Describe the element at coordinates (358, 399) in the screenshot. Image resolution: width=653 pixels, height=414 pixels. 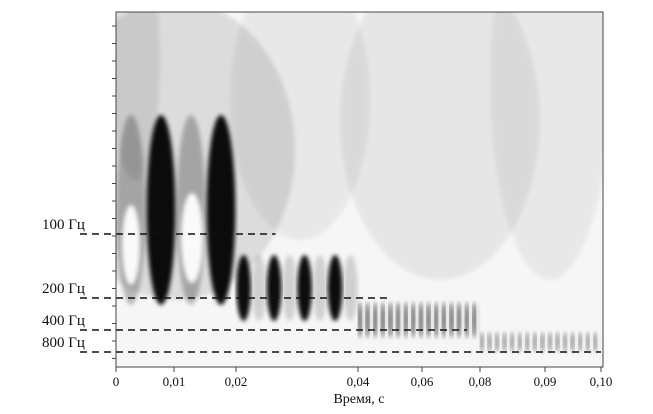
I see `x-axis-title: Время, с` at that location.